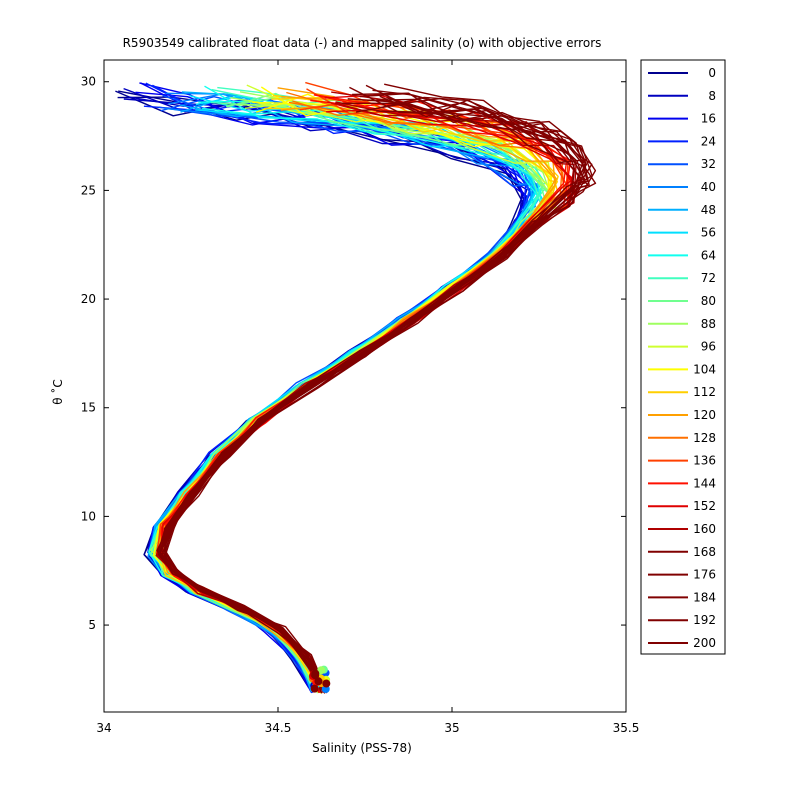 The height and width of the screenshot is (800, 800). I want to click on y-tick-label: 20, so click(88, 299).